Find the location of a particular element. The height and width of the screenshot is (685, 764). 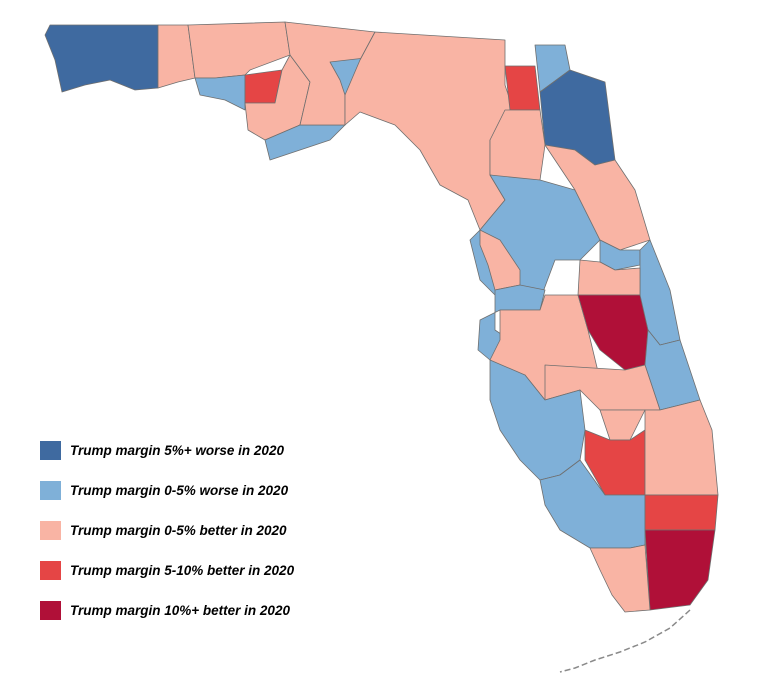

county-region-monroe-mainland is located at coordinates (620, 578).